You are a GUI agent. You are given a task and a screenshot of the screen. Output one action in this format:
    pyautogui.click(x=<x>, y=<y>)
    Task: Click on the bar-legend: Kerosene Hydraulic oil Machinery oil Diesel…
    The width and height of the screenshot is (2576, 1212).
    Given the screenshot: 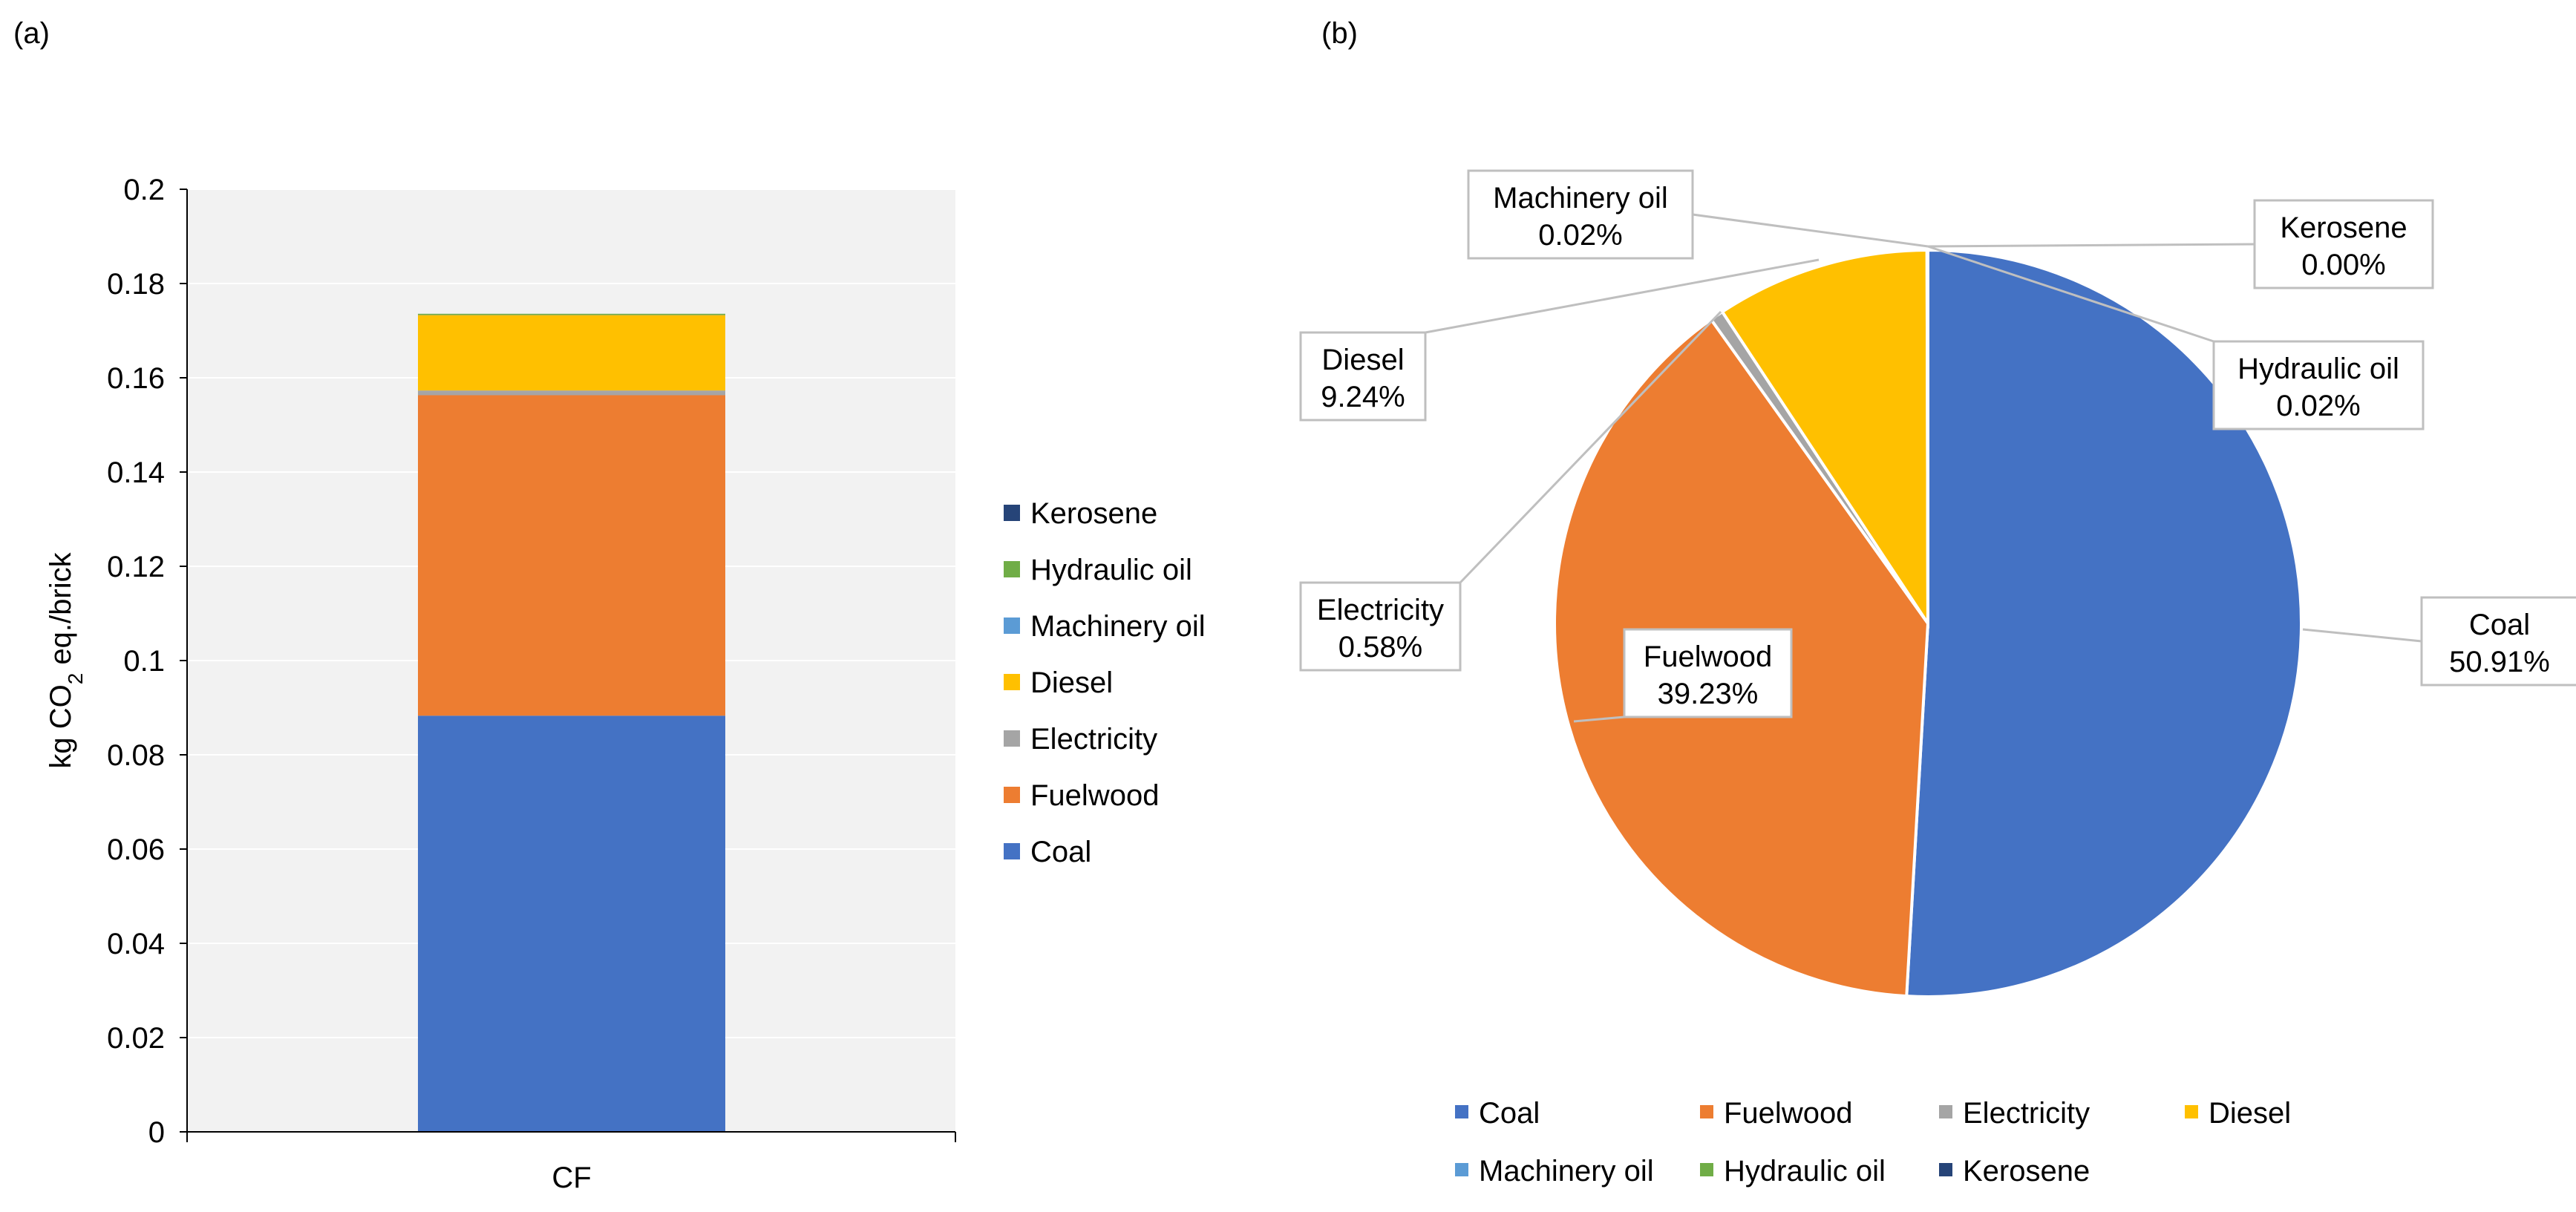 What is the action you would take?
    pyautogui.click(x=1105, y=682)
    